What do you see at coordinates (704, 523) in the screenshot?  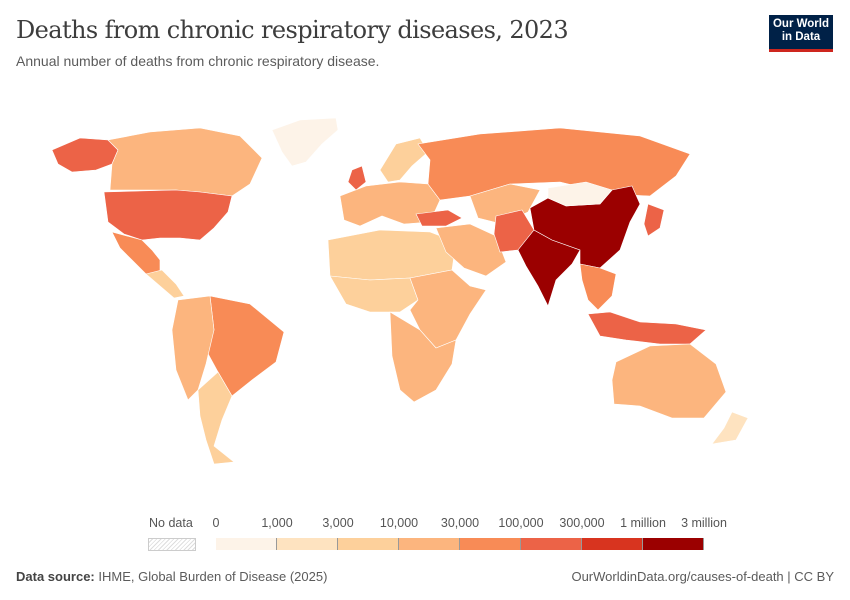 I see `legend-tick-label: 3 million` at bounding box center [704, 523].